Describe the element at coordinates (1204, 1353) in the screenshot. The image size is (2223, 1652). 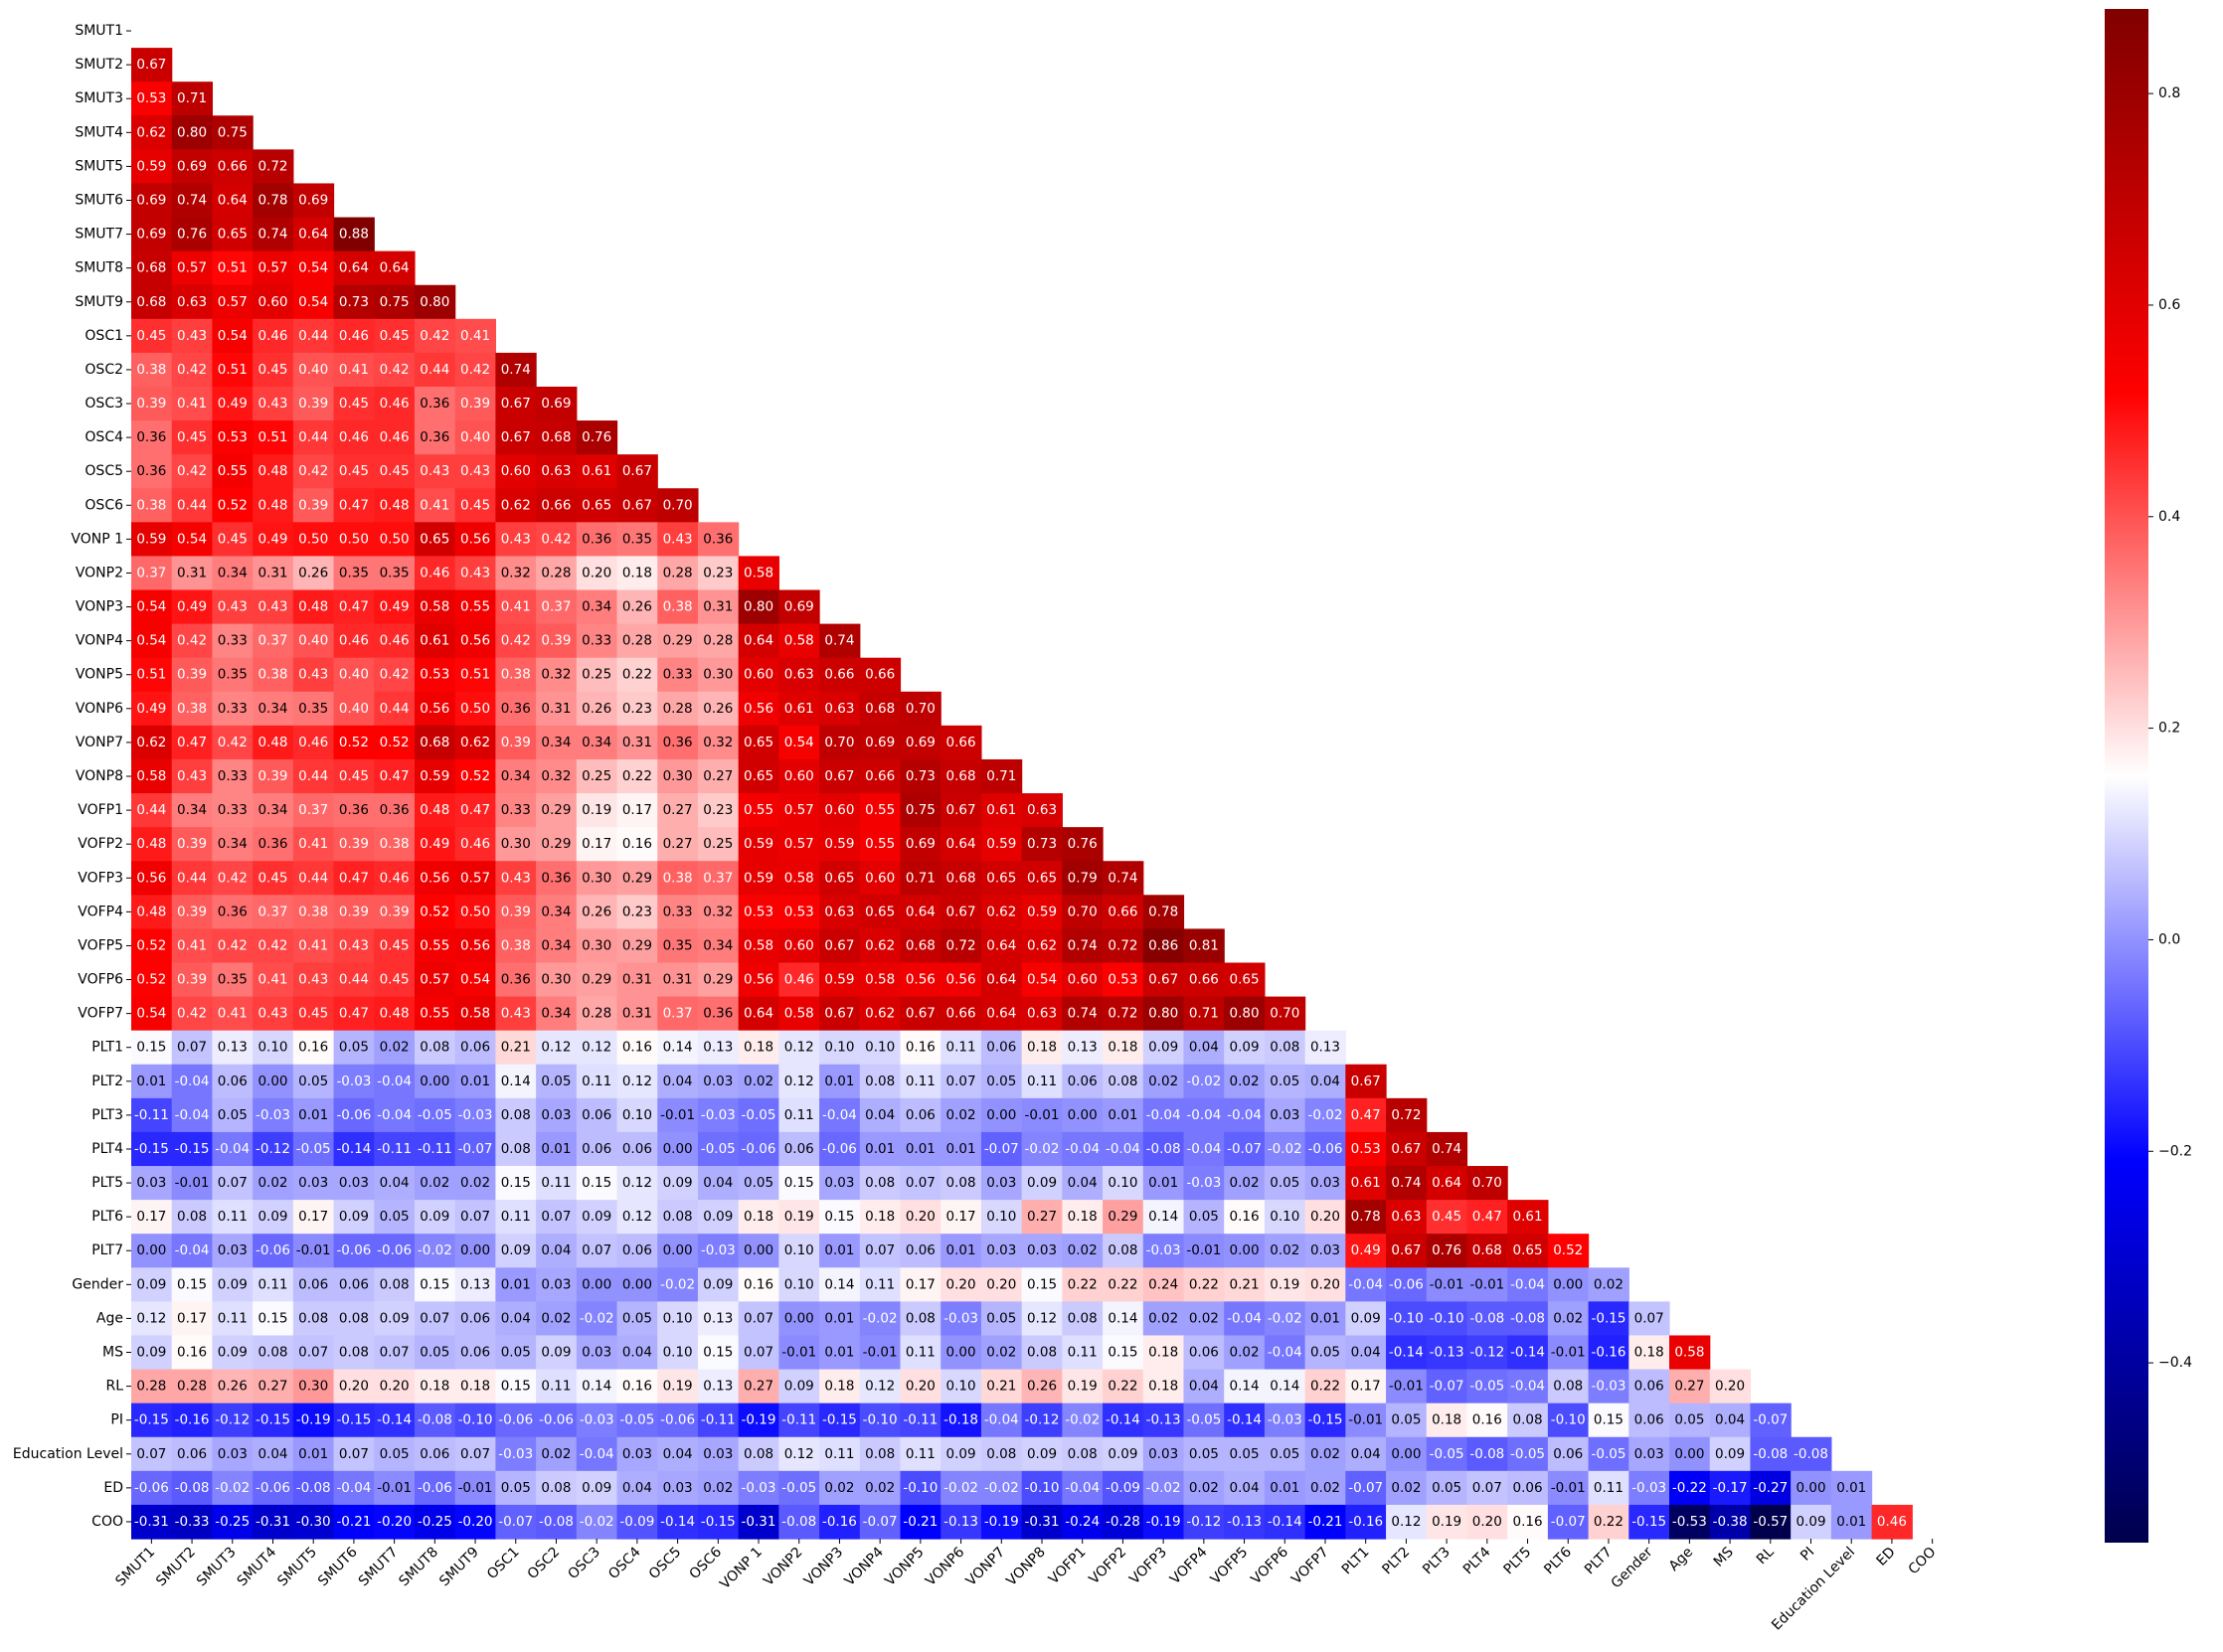
I see `cell-value-label: 0.06` at that location.